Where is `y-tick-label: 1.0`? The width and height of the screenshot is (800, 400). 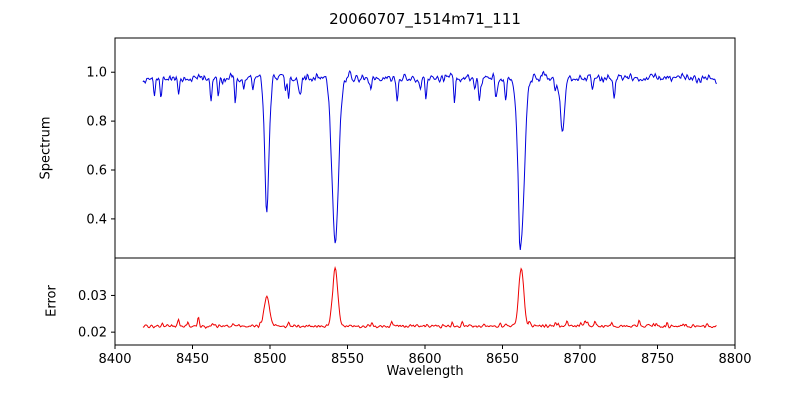 y-tick-label: 1.0 is located at coordinates (96, 73).